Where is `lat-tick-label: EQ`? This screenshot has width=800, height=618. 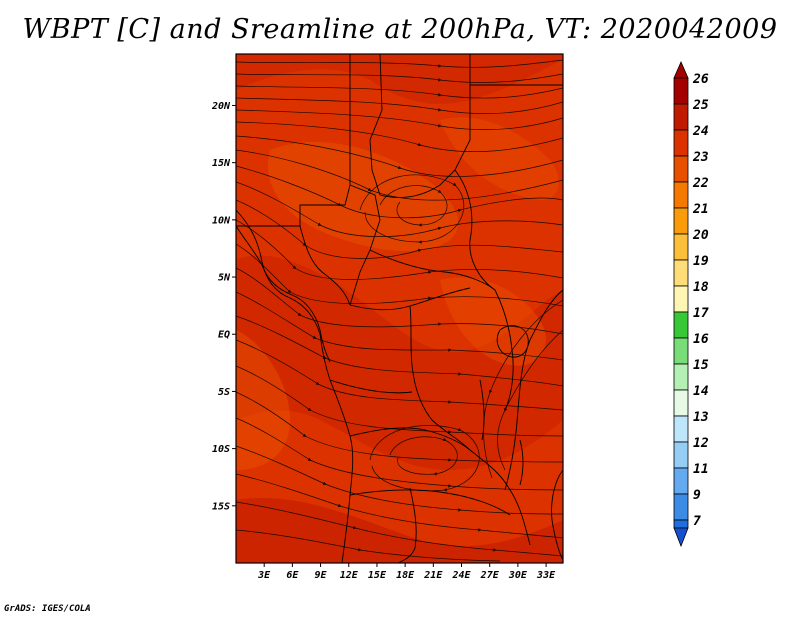 lat-tick-label: EQ is located at coordinates (224, 335).